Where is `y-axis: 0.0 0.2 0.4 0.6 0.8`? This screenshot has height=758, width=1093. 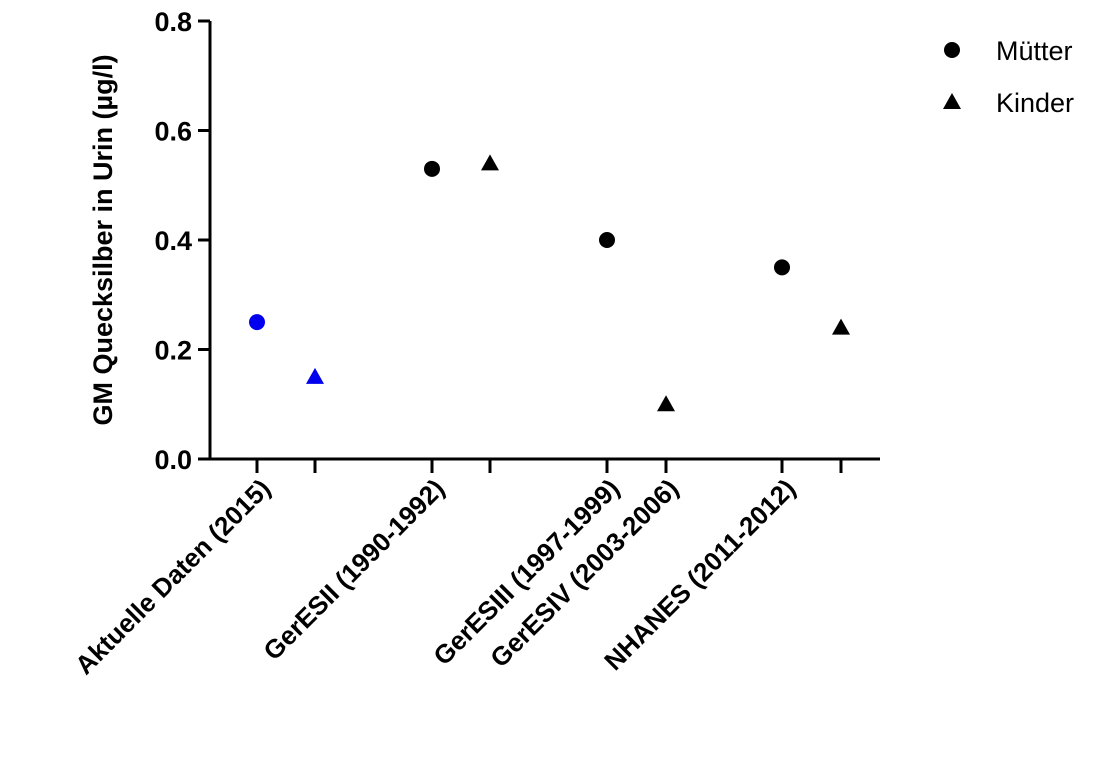 y-axis: 0.0 0.2 0.4 0.6 0.8 is located at coordinates (183, 241).